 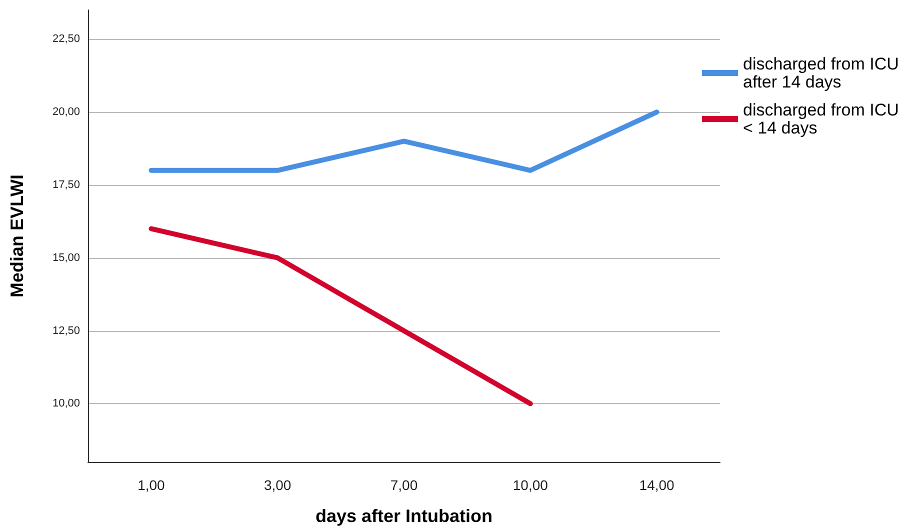 I want to click on y-tick-label: 17,50, so click(x=66, y=184).